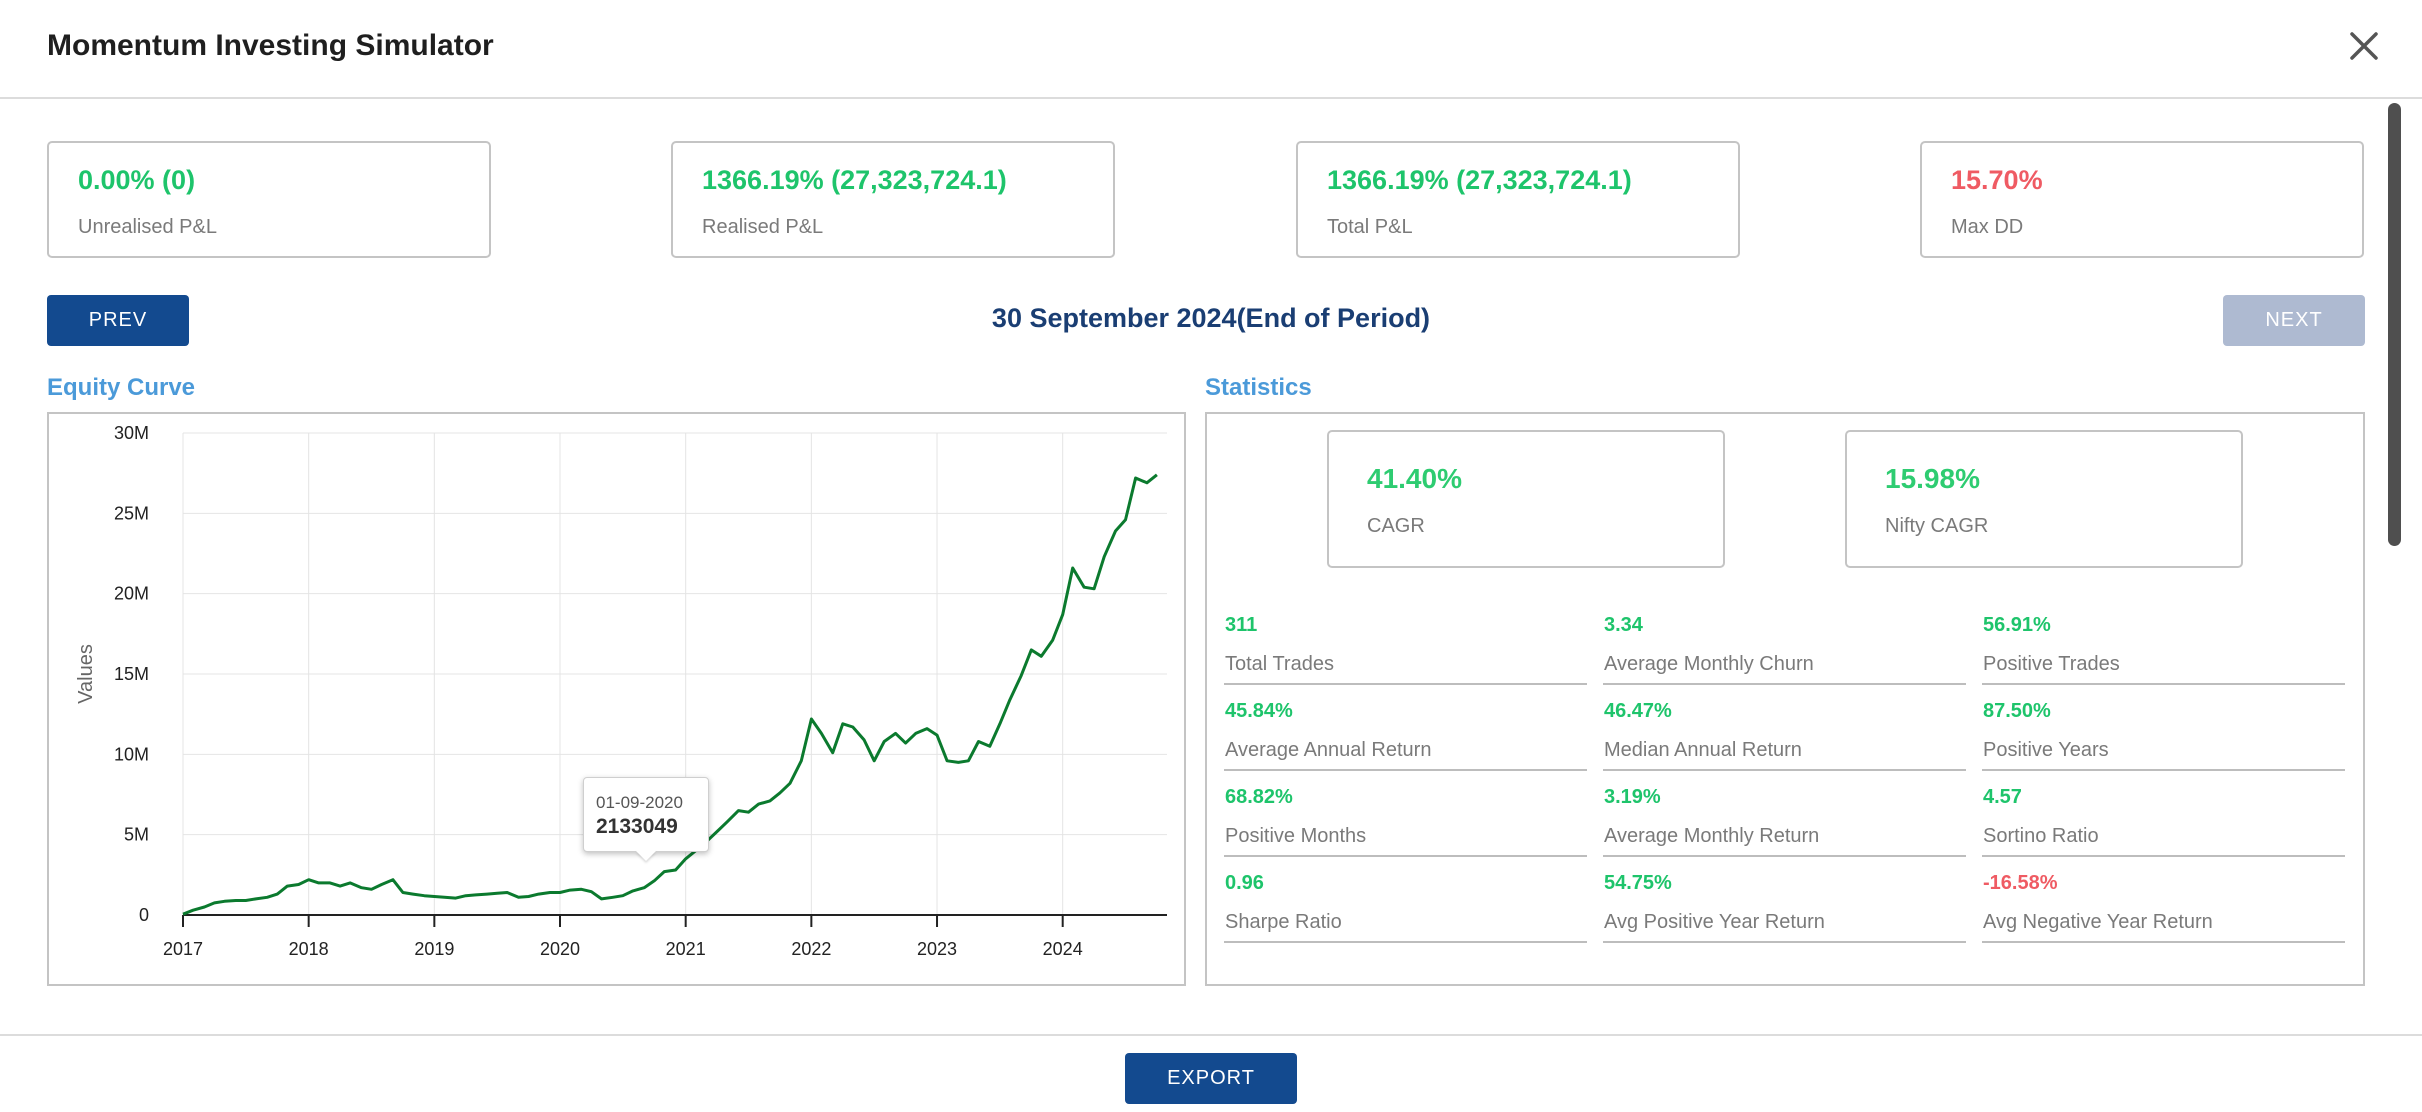  What do you see at coordinates (2041, 836) in the screenshot?
I see `stat-label: Sortino Ratio` at bounding box center [2041, 836].